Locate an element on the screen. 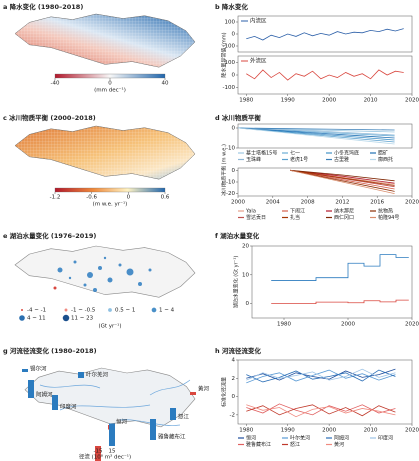 The width and height of the screenshot is (419, 461). panel-title: b 降水变化 is located at coordinates (231, 6).